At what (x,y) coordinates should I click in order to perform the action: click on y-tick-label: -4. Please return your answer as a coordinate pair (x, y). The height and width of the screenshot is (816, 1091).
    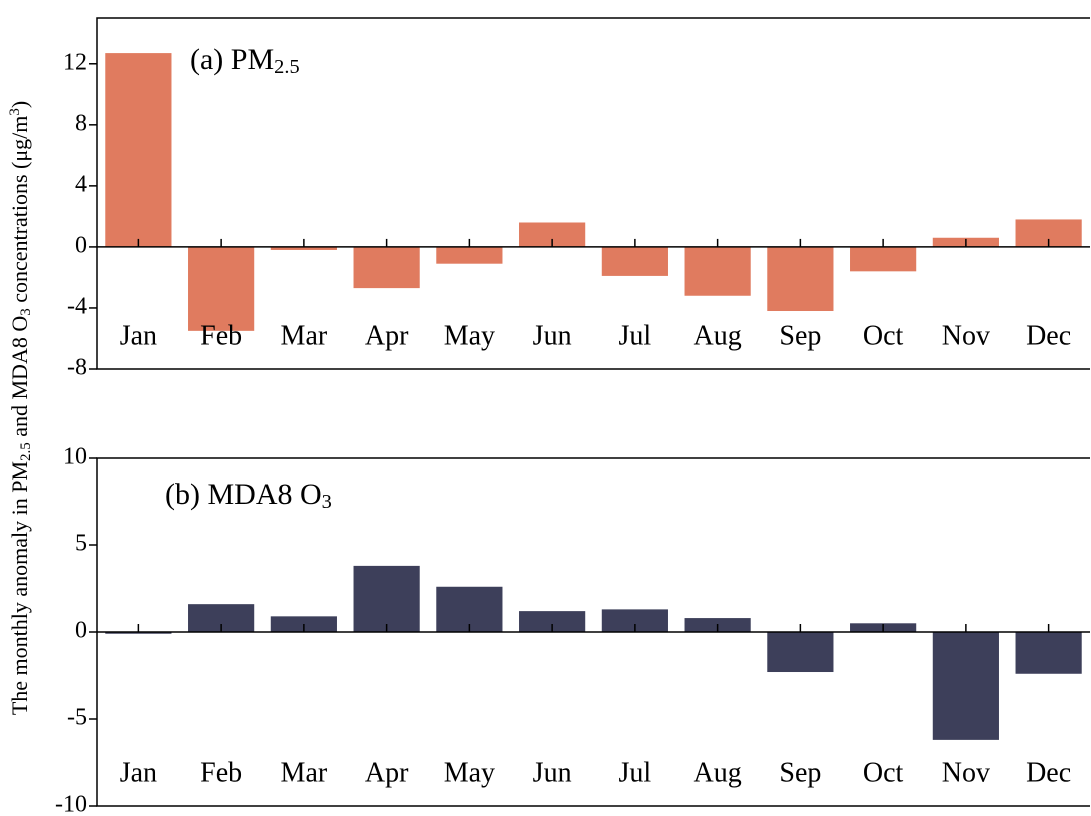
    Looking at the image, I should click on (77, 306).